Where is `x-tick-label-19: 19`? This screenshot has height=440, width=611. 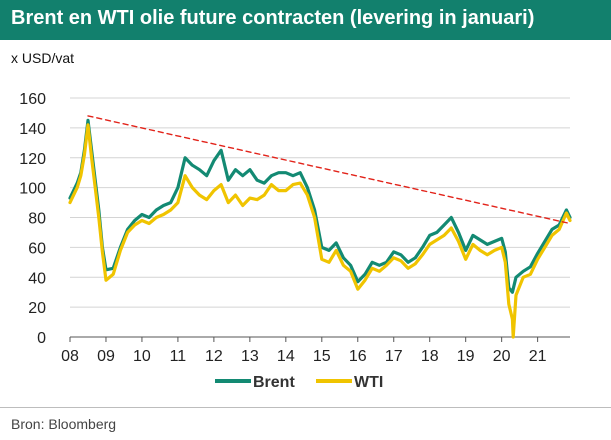 x-tick-label-19: 19 is located at coordinates (466, 356).